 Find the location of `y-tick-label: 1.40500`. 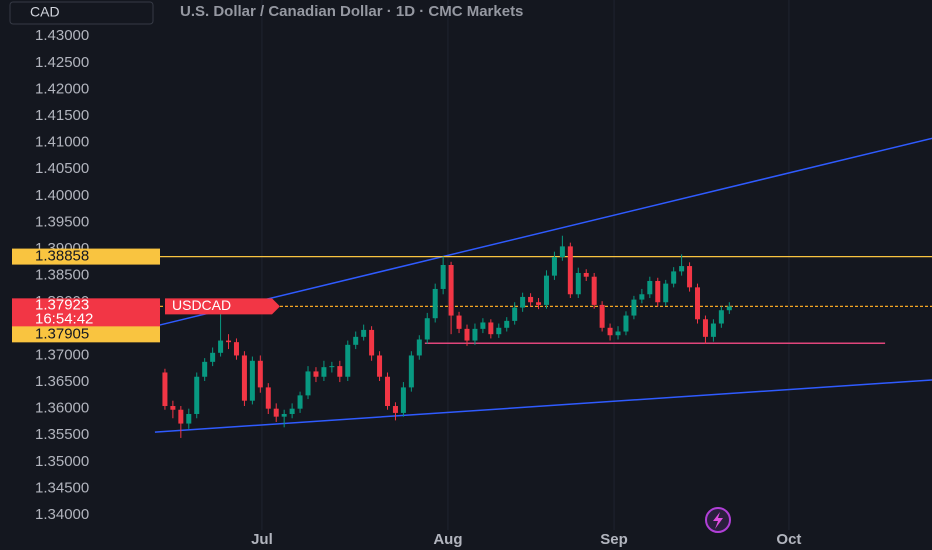

y-tick-label: 1.40500 is located at coordinates (62, 168).